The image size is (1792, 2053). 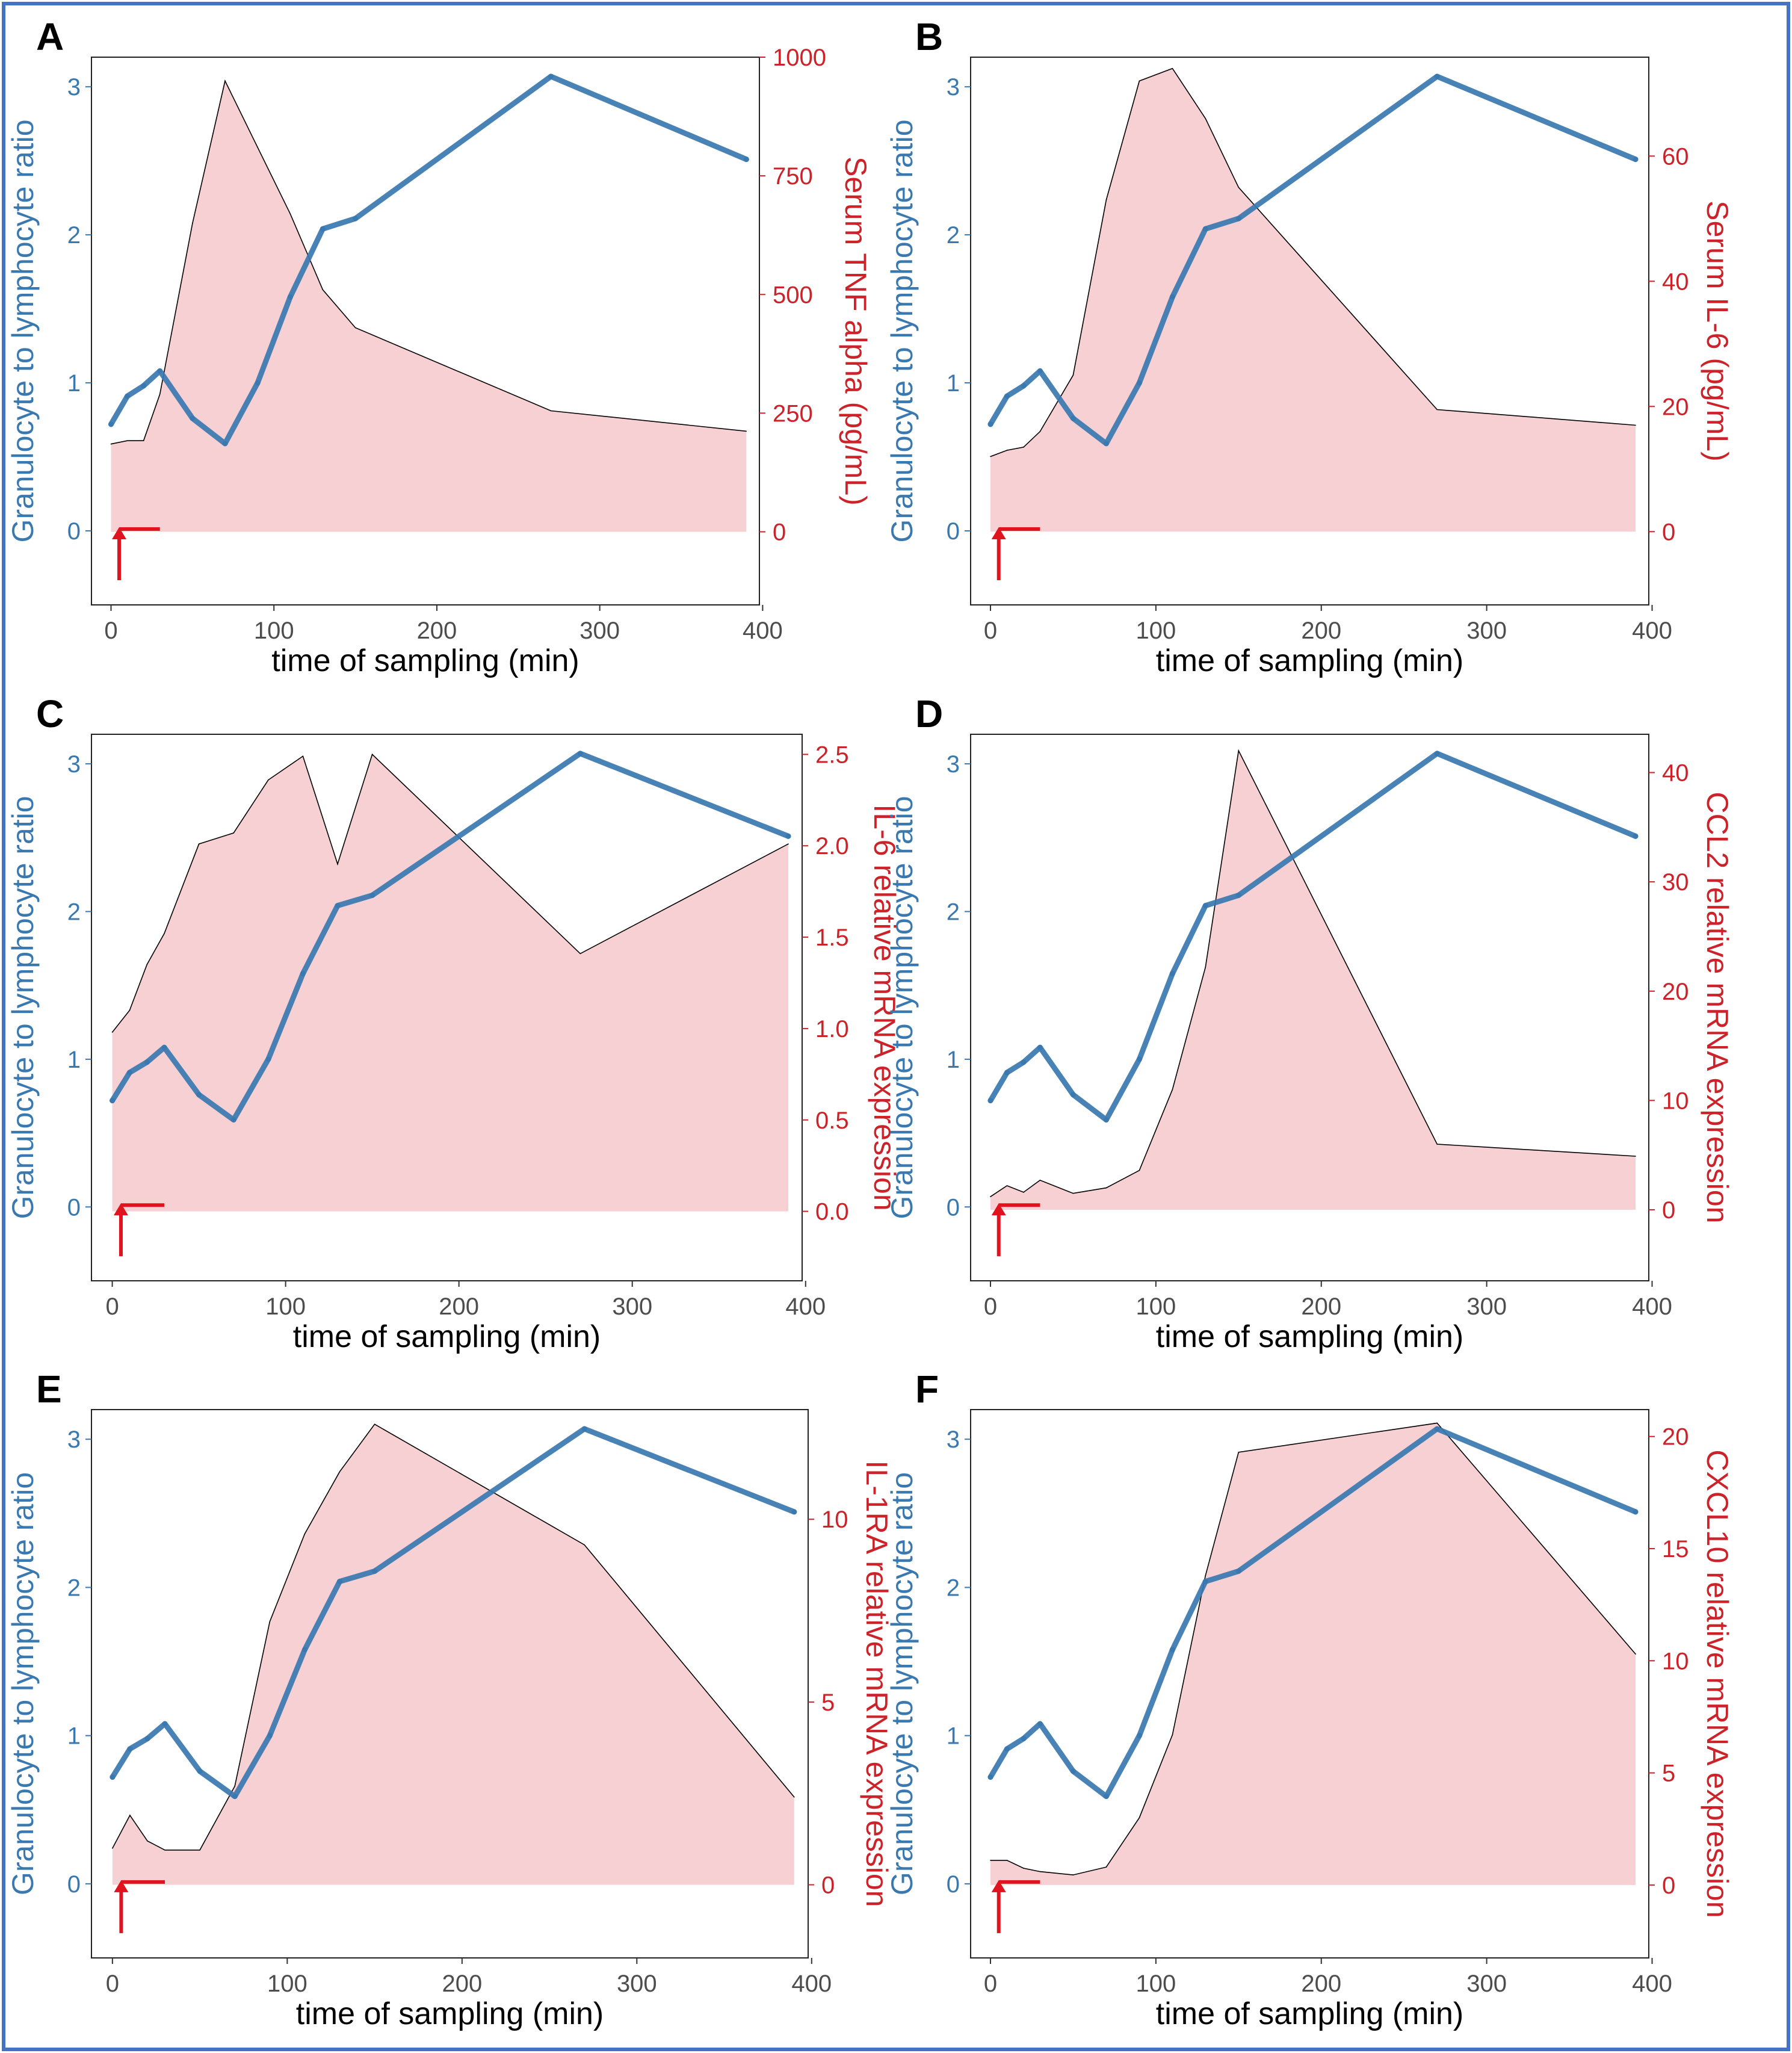 I want to click on right-y-axis-title: Serum IL-6 (pg/mL), so click(x=1717, y=330).